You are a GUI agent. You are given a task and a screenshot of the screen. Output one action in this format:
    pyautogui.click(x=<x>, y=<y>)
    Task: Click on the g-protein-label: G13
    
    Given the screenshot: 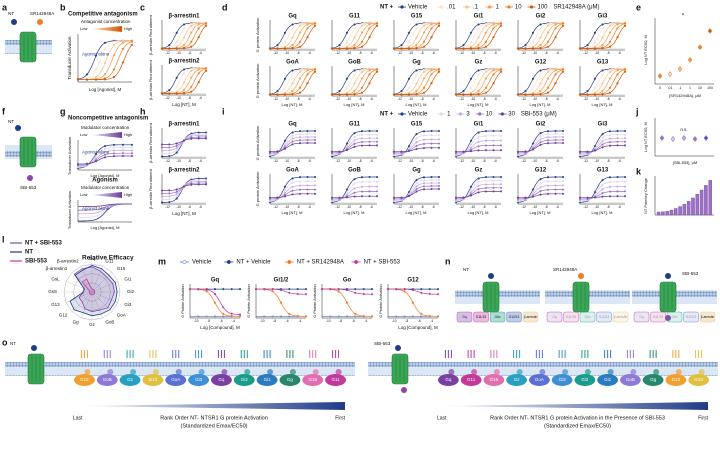 What is the action you would take?
    pyautogui.click(x=153, y=379)
    